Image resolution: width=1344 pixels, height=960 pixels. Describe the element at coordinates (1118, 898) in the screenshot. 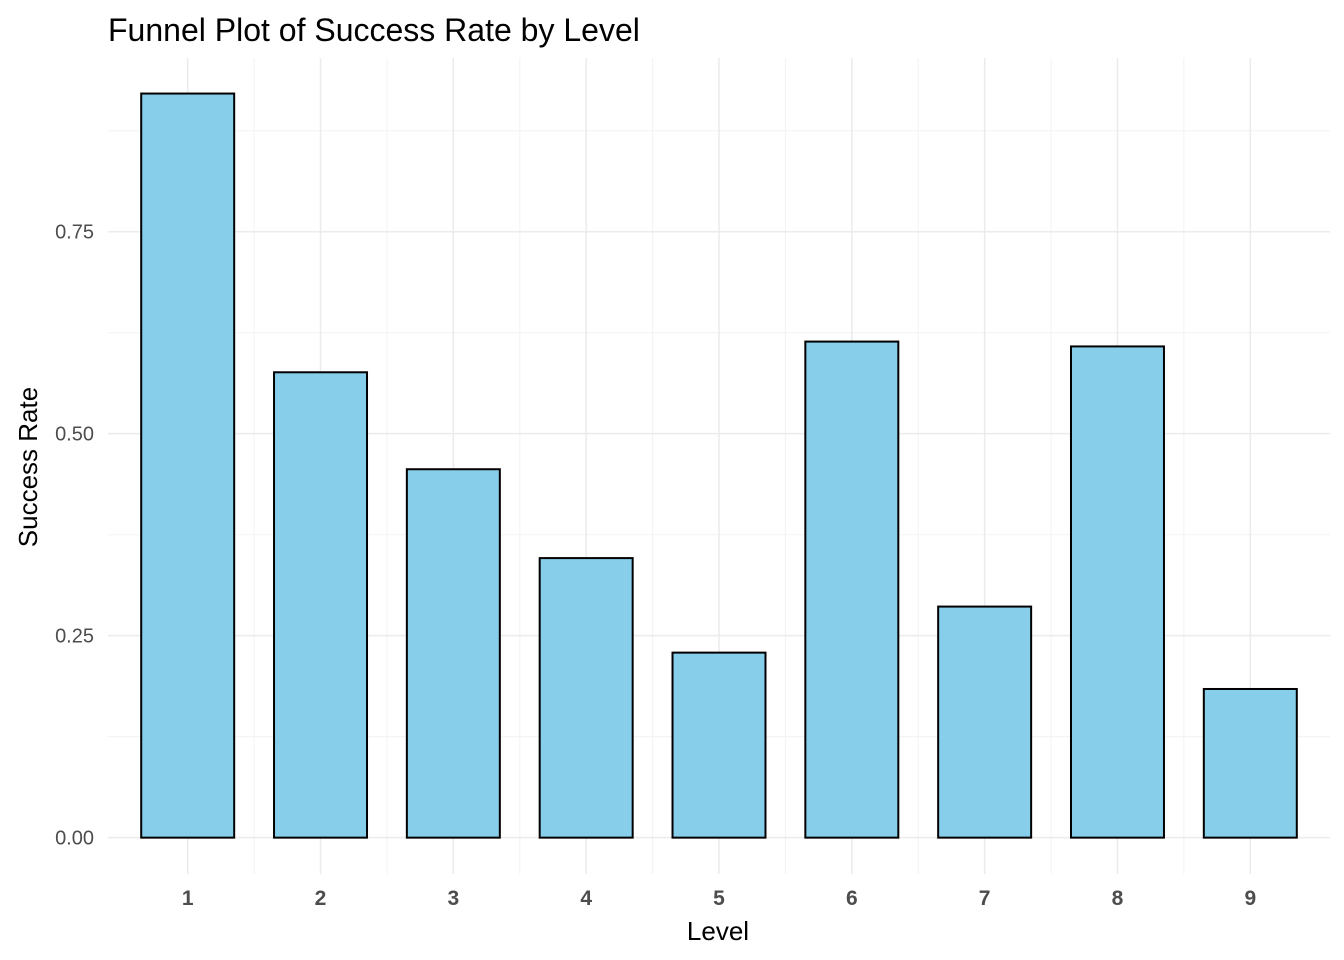

I see `x-tick-label: 8` at that location.